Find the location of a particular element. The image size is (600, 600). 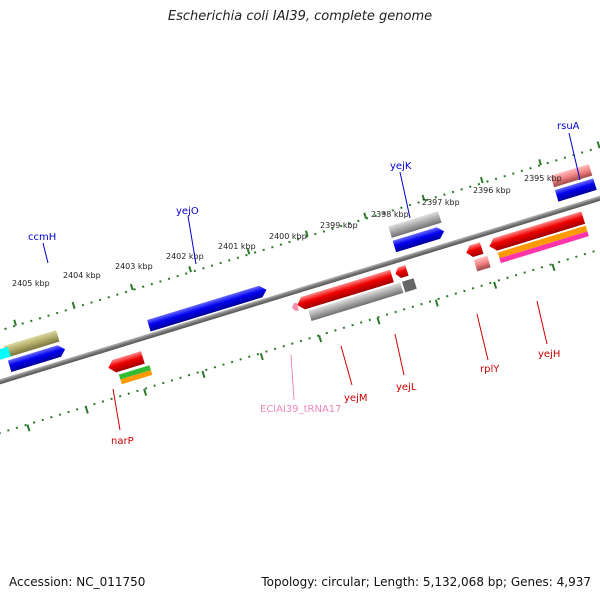

feature-red-yejH is located at coordinates (537, 231).